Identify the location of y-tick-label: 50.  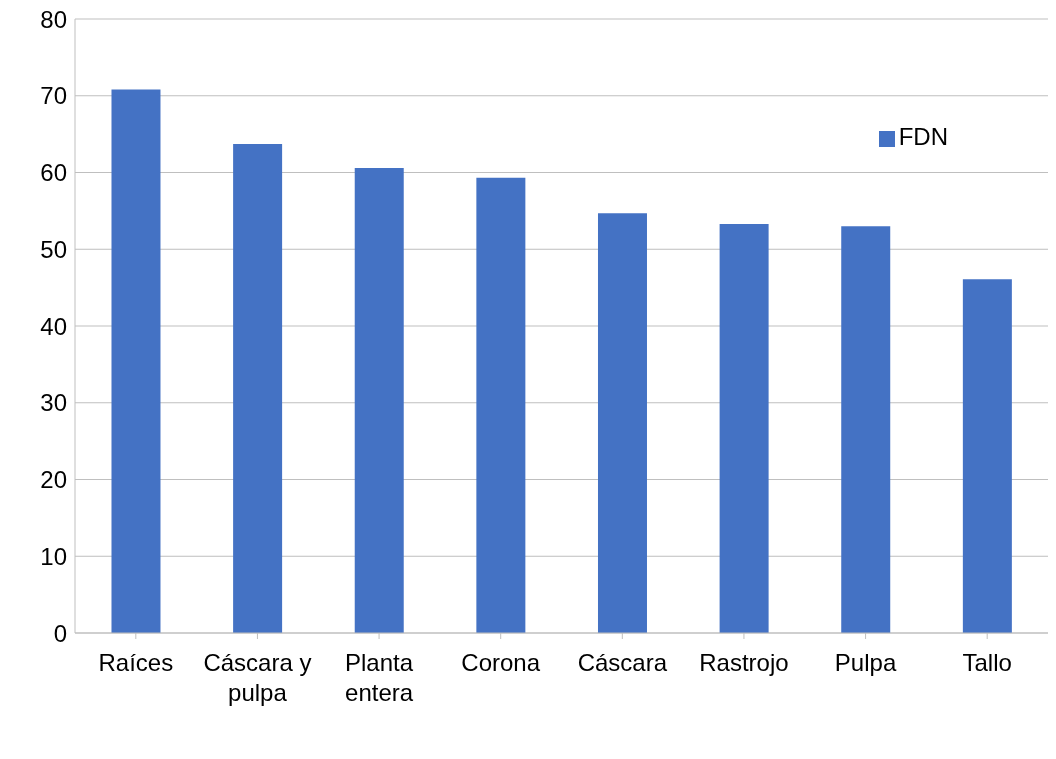
(53, 249).